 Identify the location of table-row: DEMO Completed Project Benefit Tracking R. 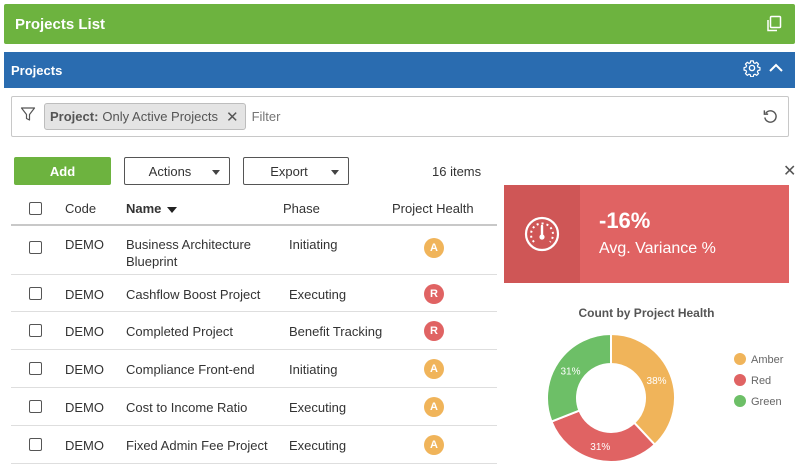
(254, 331).